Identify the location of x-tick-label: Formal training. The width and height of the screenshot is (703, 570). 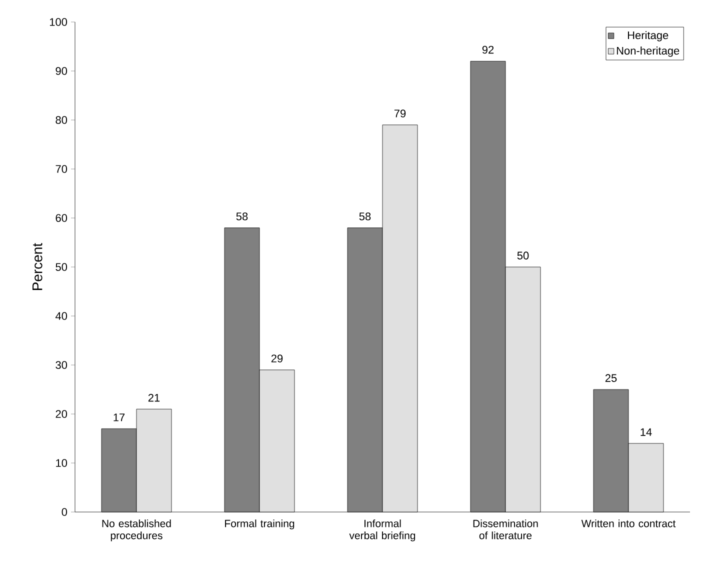
(259, 525).